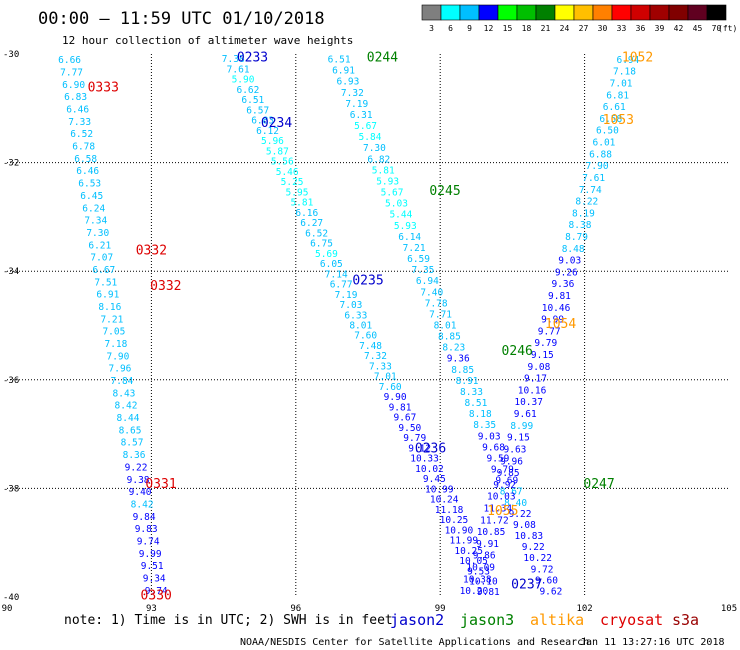 This screenshot has width=740, height=650. I want to click on data-point-value: 7.90, so click(597, 166).